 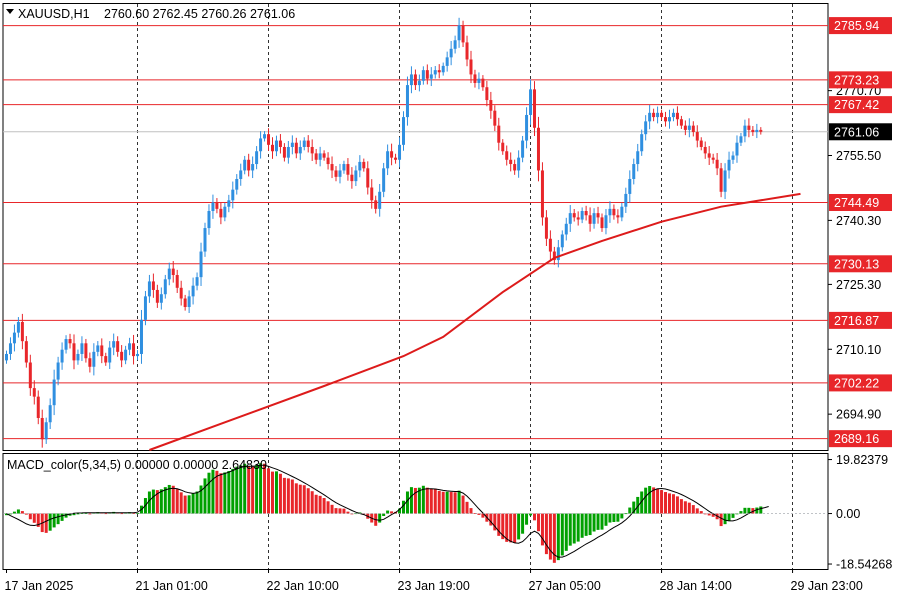 I want to click on level-label: 2767.42, so click(x=856, y=105).